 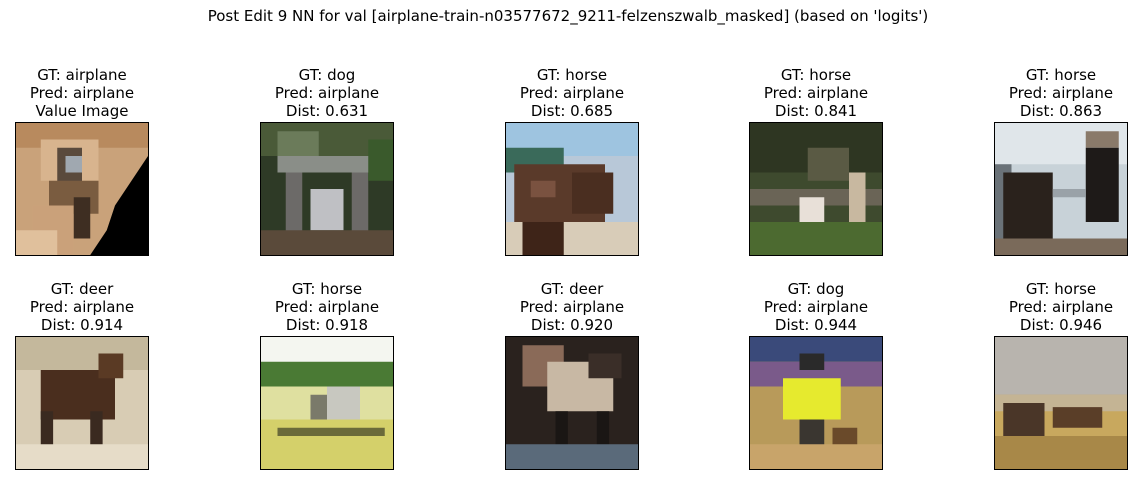 I want to click on panel-neighbor-2: GT: horse Pred: airplane Dist: 0.685, so click(x=572, y=161).